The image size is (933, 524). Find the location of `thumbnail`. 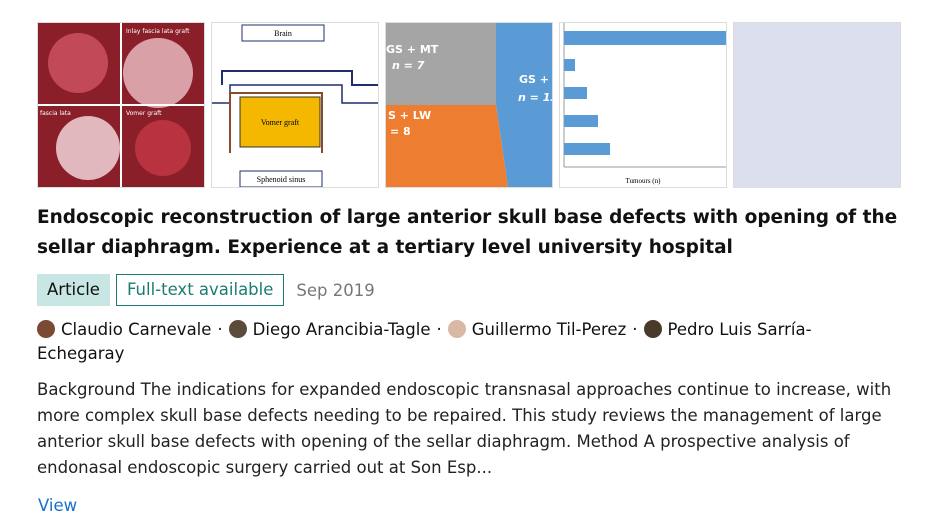

thumbnail is located at coordinates (817, 105).